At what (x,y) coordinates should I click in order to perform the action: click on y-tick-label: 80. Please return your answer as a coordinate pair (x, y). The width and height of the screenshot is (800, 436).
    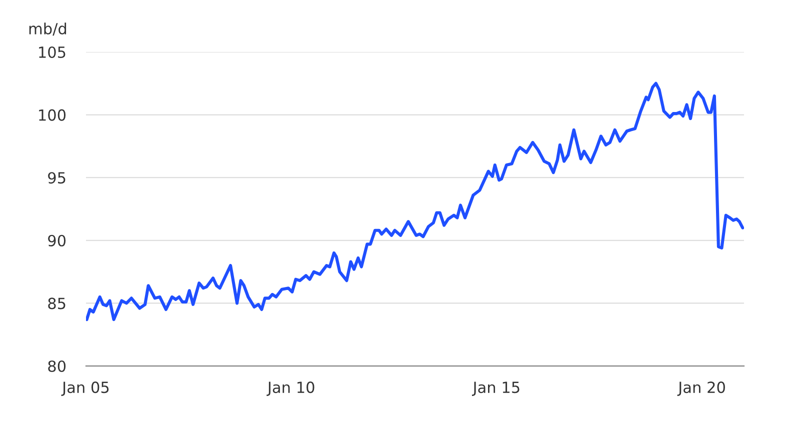
    Looking at the image, I should click on (57, 366).